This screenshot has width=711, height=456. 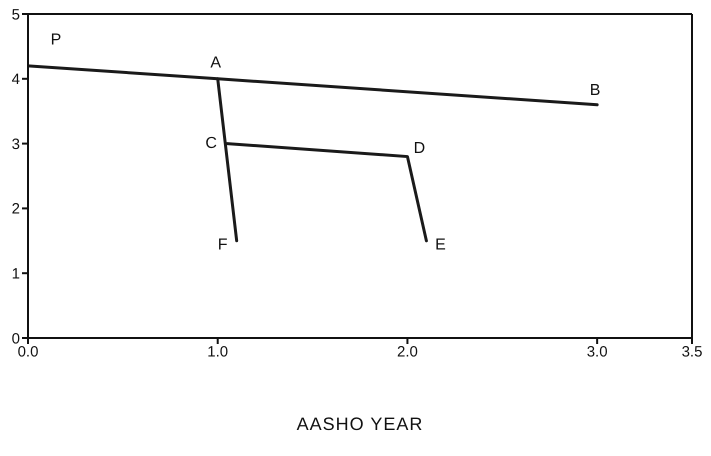 I want to click on x-tick-label: 1.0, so click(x=217, y=352).